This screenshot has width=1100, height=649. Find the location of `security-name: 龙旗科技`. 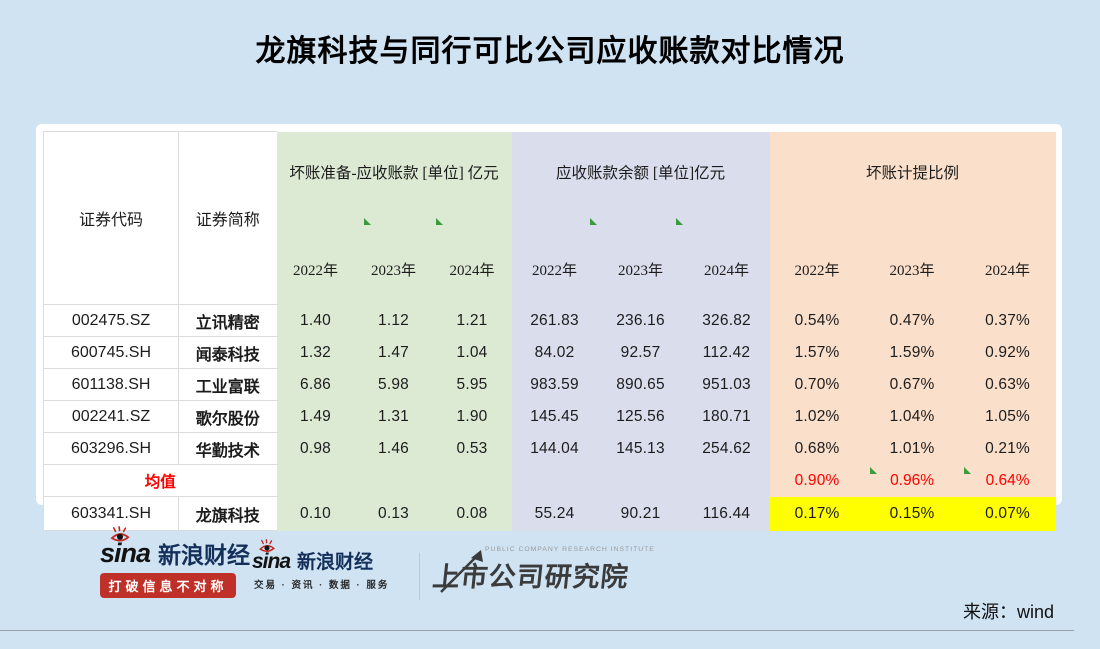

security-name: 龙旗科技 is located at coordinates (227, 513).